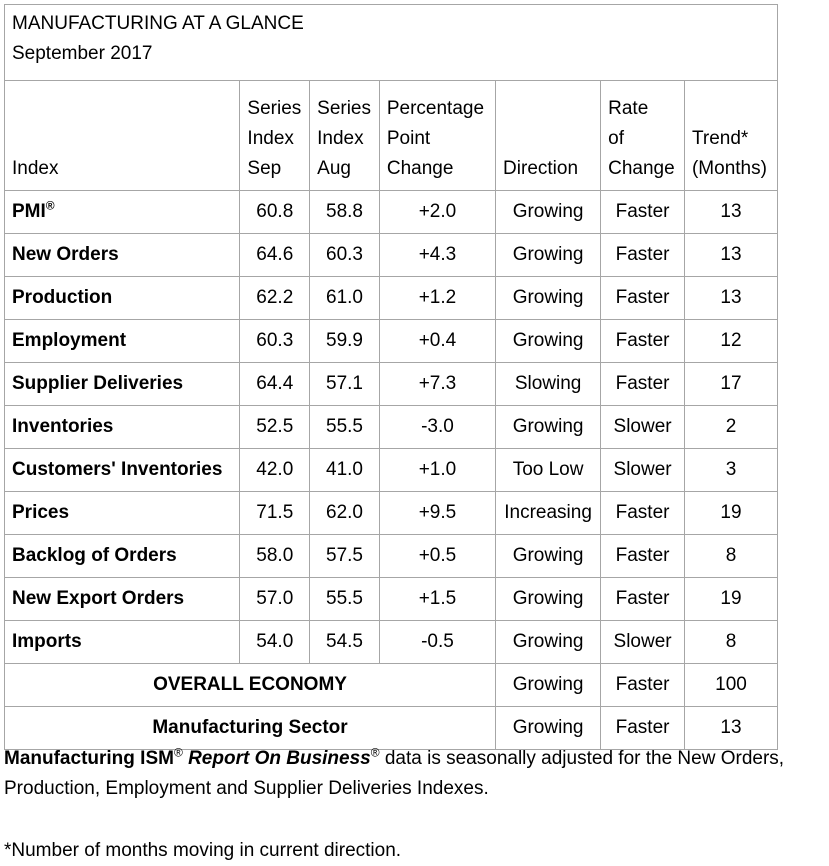 The width and height of the screenshot is (829, 866). I want to click on series-index-sep: 71.5, so click(275, 513).